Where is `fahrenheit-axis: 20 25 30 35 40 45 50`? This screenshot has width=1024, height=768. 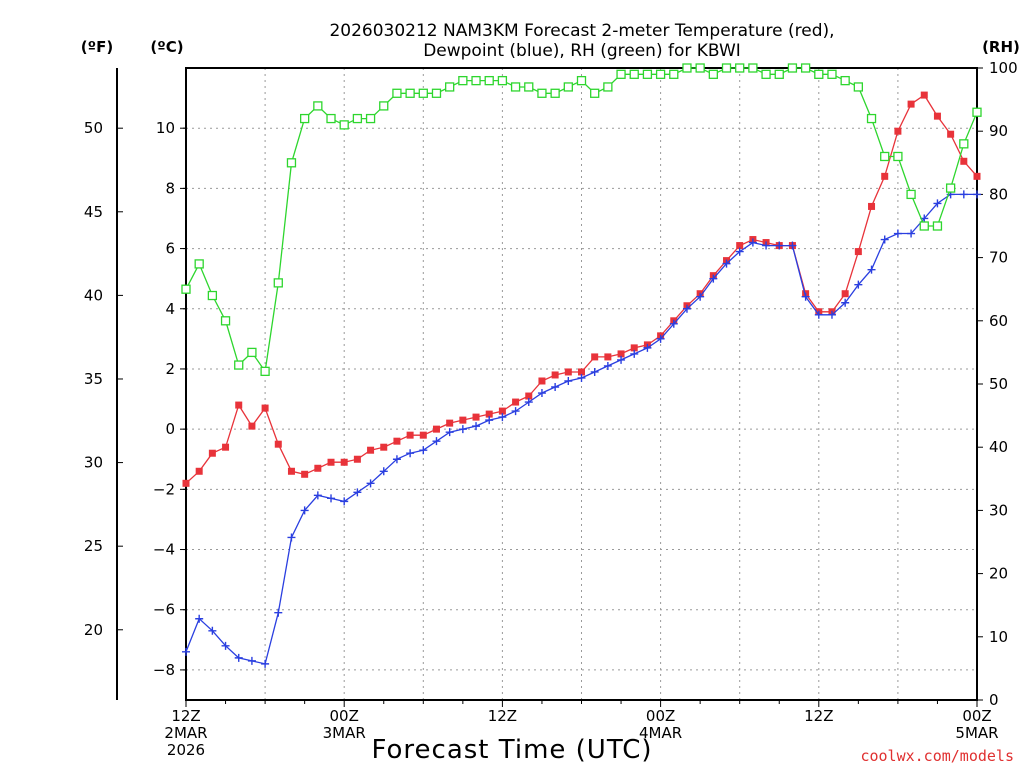 fahrenheit-axis: 20 25 30 35 40 45 50 is located at coordinates (103, 384).